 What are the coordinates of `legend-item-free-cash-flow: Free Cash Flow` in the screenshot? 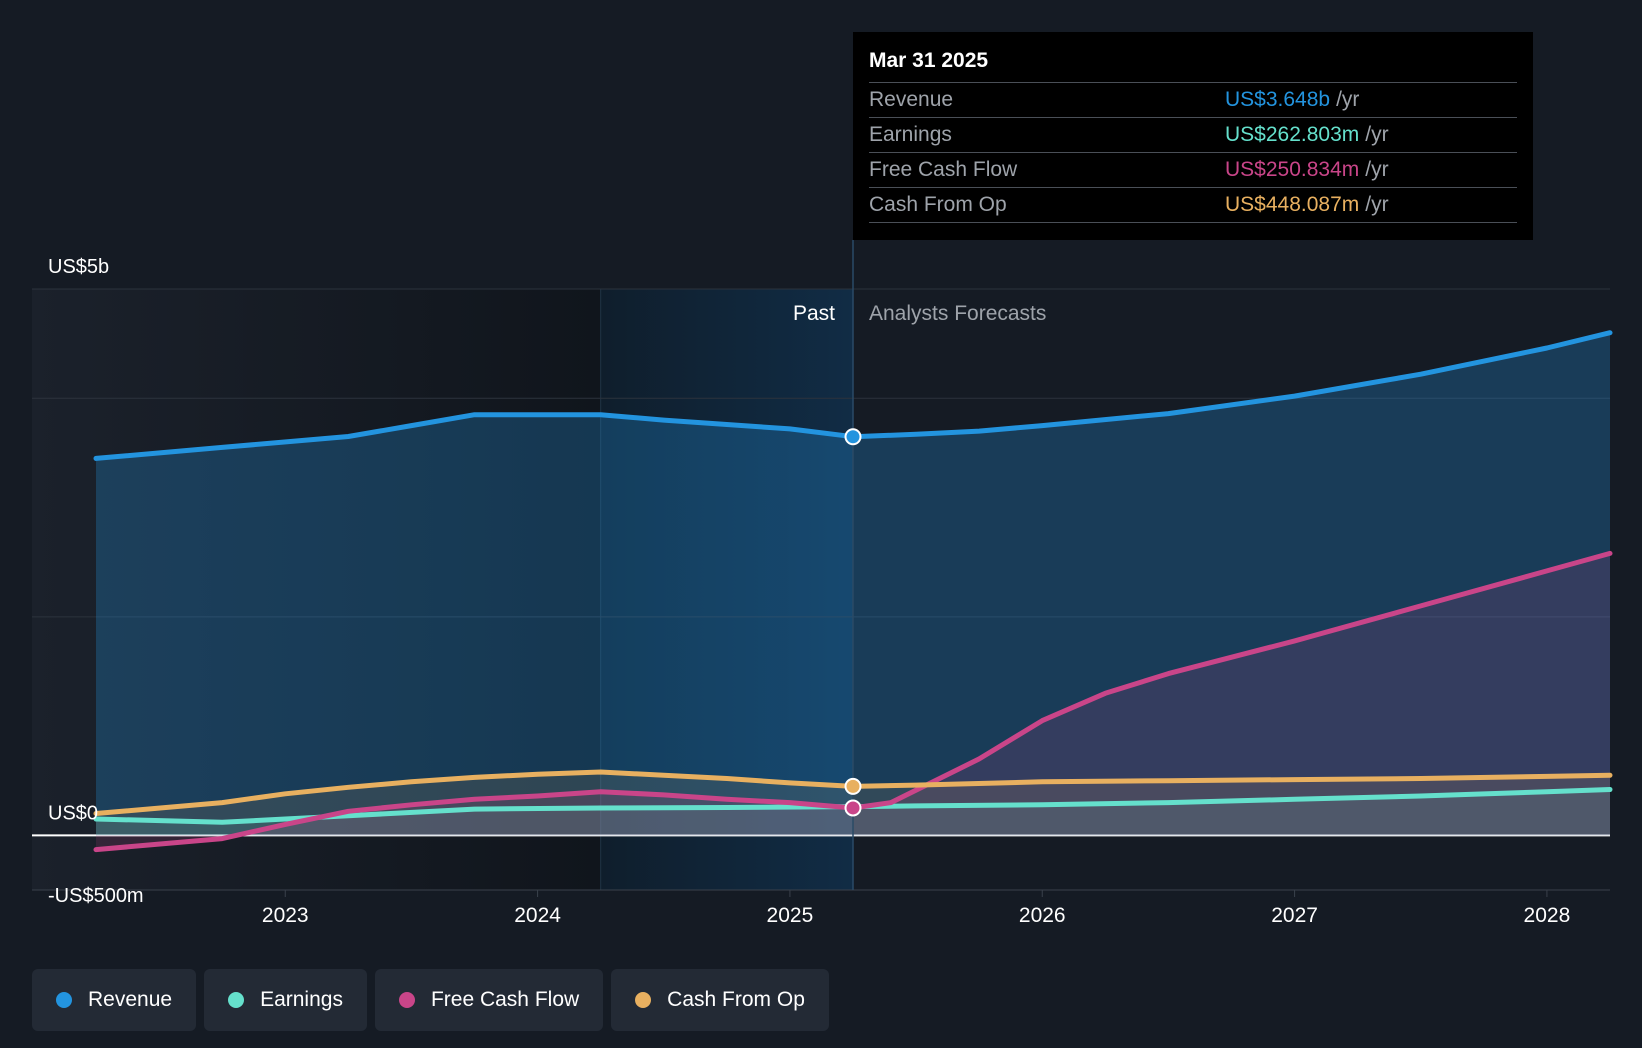 It's located at (489, 1000).